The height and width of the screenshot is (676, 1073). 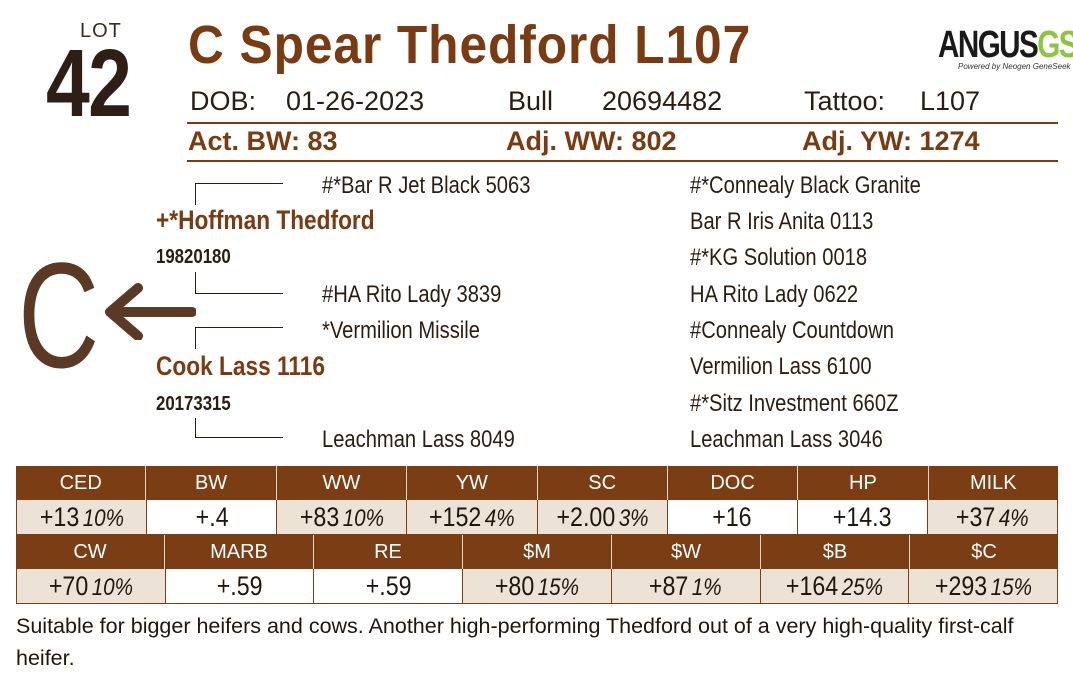 What do you see at coordinates (585, 517) in the screenshot?
I see `epd-value: +2.00` at bounding box center [585, 517].